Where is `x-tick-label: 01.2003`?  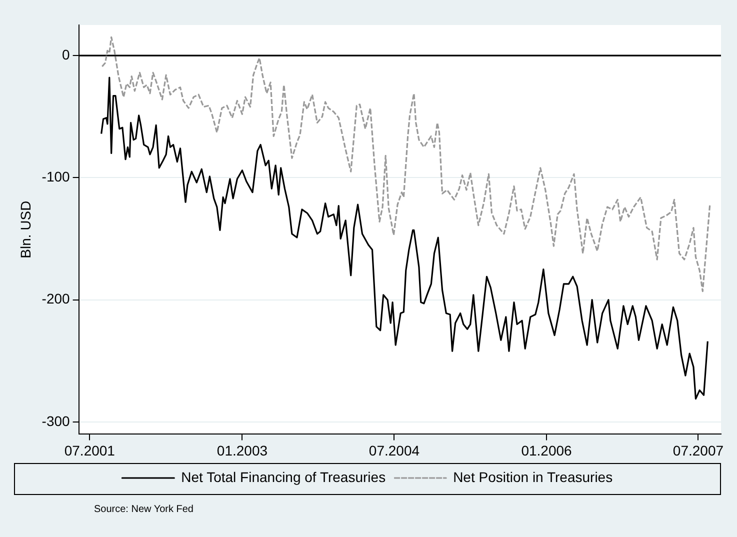
x-tick-label: 01.2003 is located at coordinates (242, 450).